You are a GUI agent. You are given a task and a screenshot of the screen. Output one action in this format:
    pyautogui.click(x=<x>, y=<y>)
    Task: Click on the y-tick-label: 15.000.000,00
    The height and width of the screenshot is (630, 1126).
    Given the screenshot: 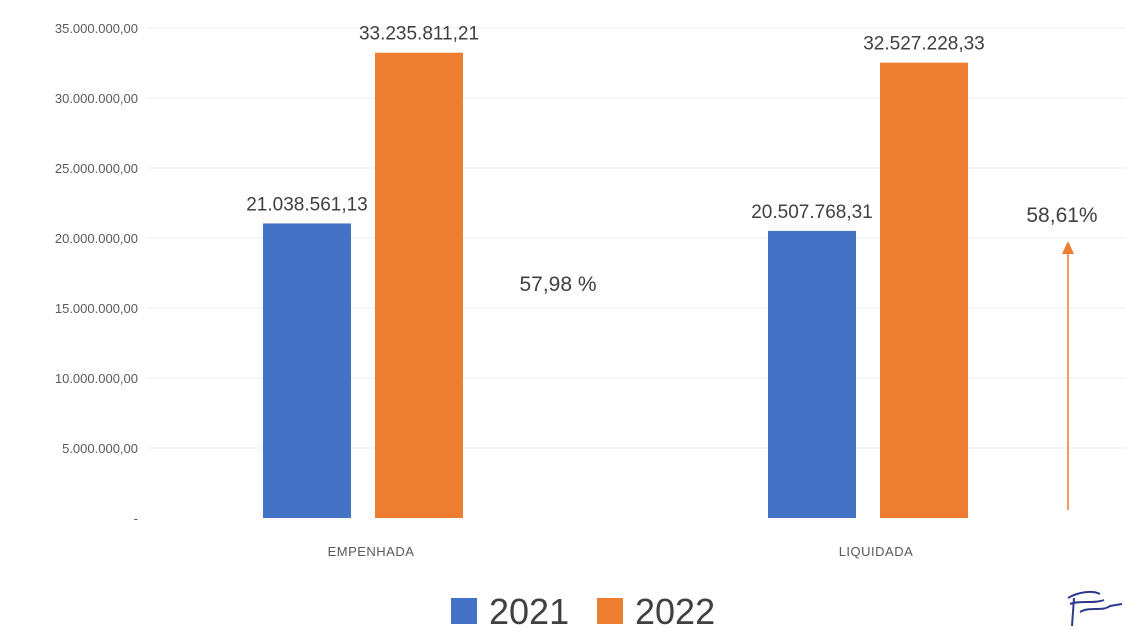 What is the action you would take?
    pyautogui.click(x=96, y=308)
    